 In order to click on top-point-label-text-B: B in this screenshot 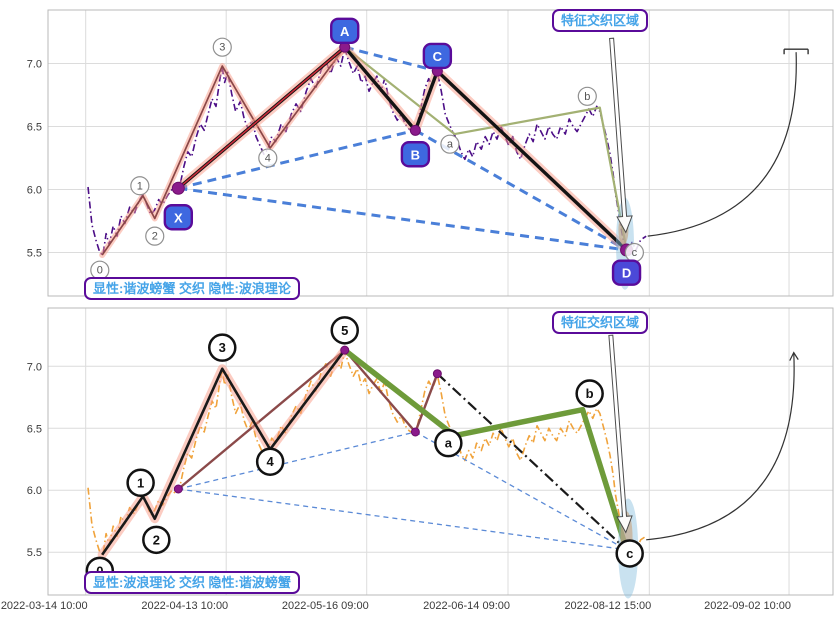, I will do `click(415, 154)`.